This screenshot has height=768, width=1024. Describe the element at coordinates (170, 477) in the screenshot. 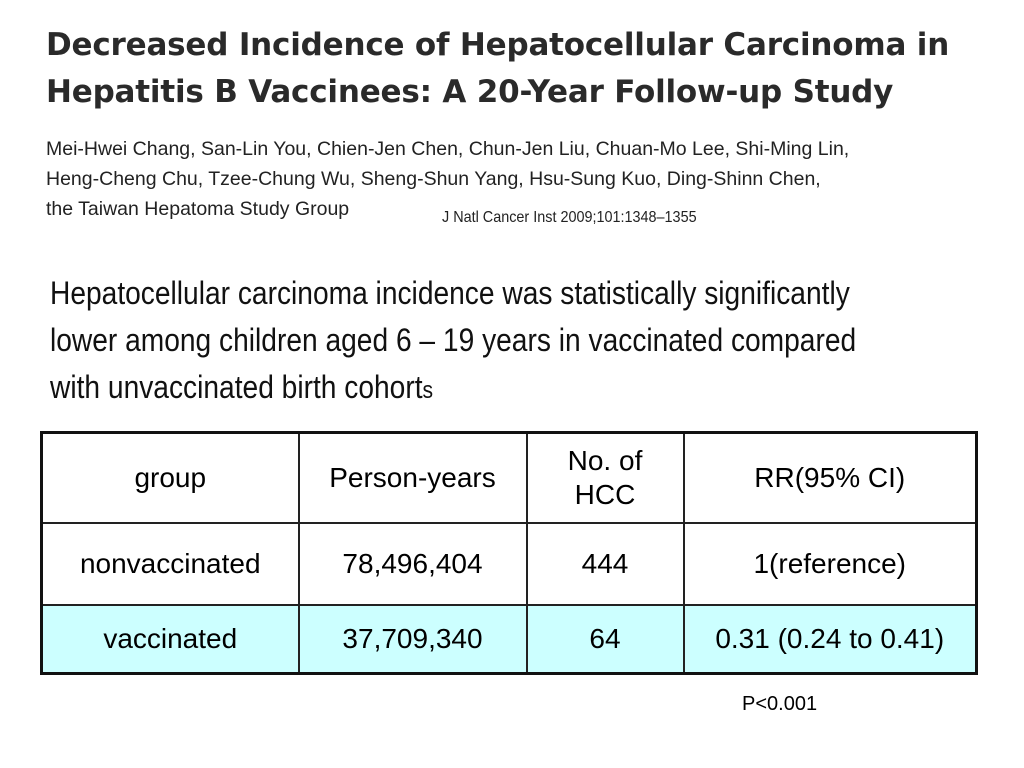

I see `header-cell: group` at that location.